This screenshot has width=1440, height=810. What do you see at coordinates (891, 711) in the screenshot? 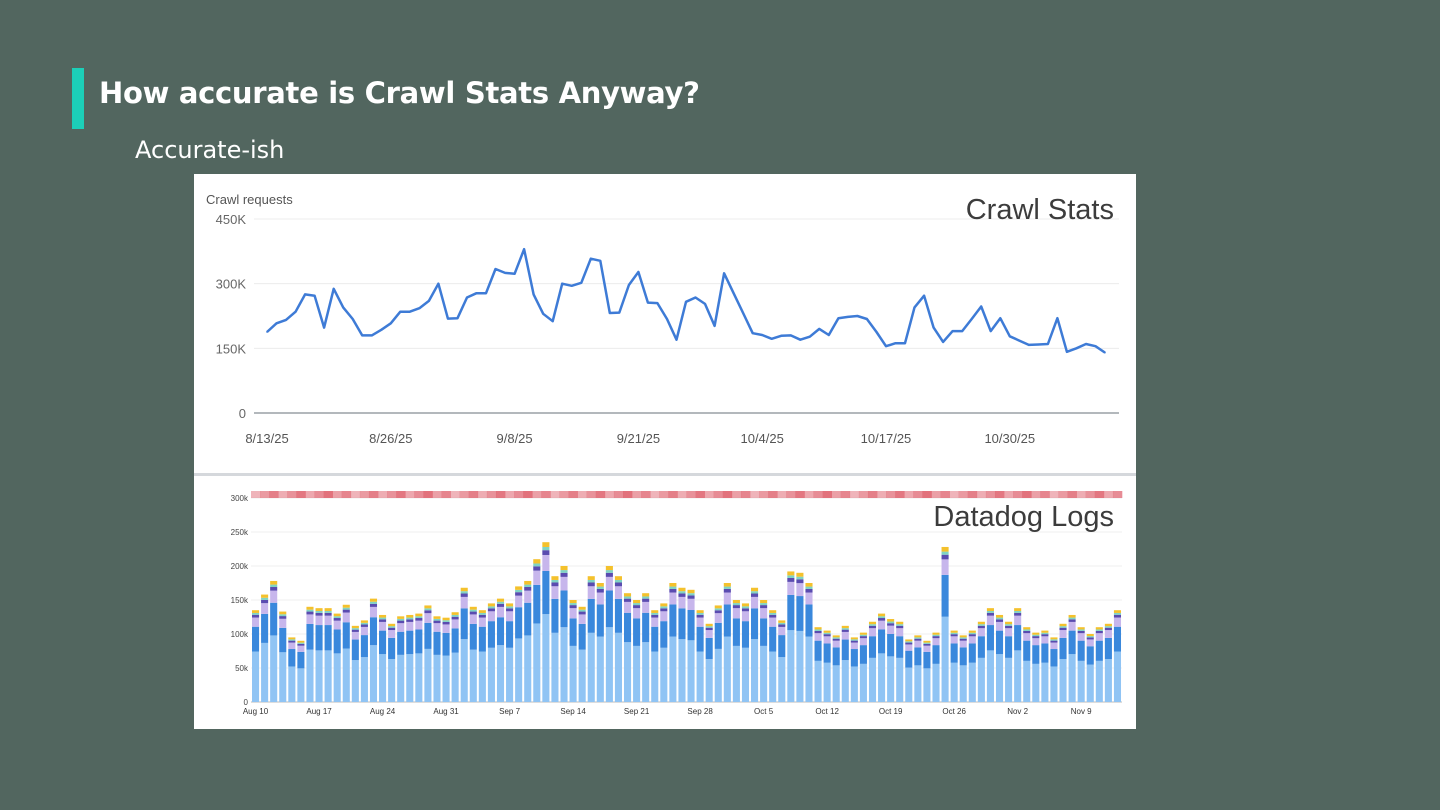
I see `x-tick-label: Oct 19` at bounding box center [891, 711].